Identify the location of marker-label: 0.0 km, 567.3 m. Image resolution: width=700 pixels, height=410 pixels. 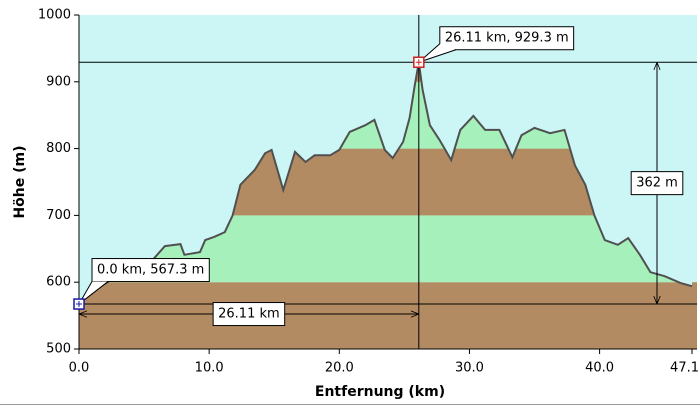
(150, 270).